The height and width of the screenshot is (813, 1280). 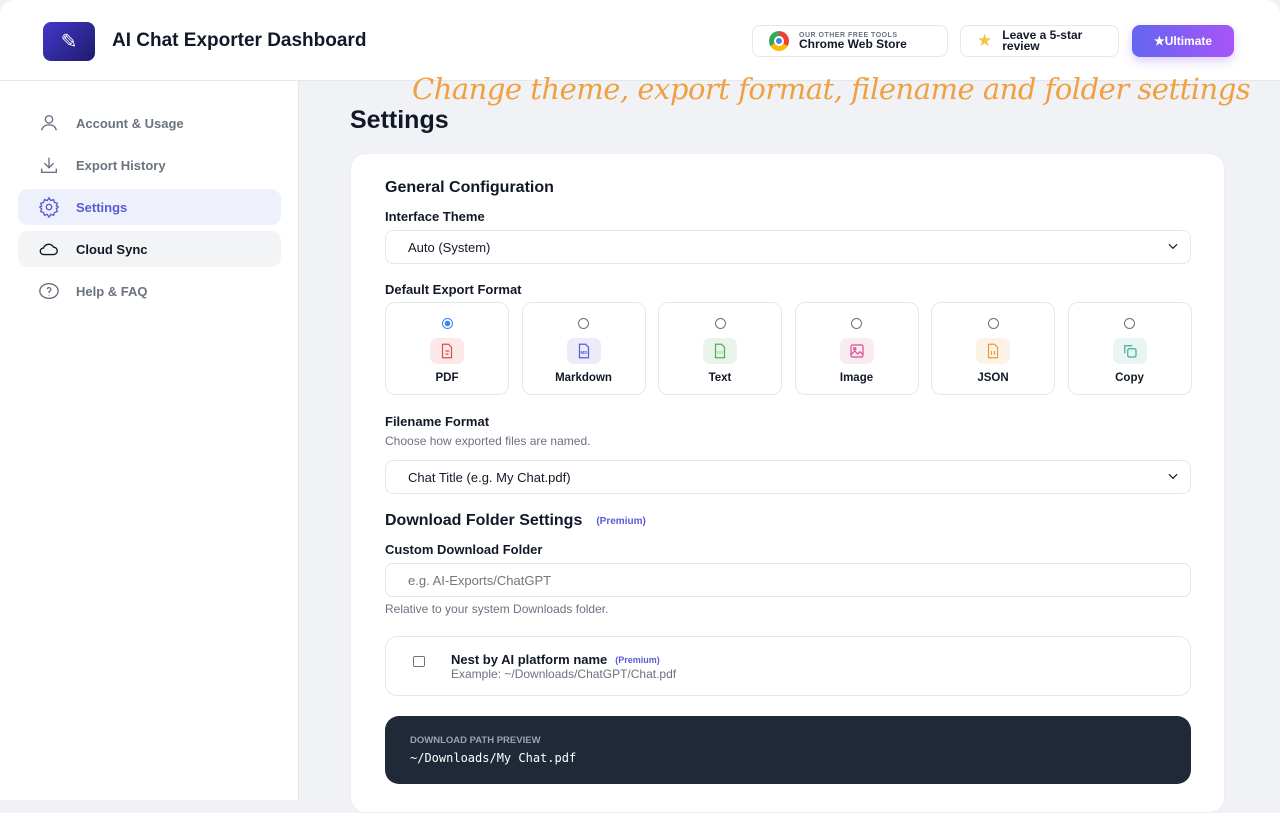 What do you see at coordinates (149, 207) in the screenshot?
I see `sidebar-item-settings: Settings` at bounding box center [149, 207].